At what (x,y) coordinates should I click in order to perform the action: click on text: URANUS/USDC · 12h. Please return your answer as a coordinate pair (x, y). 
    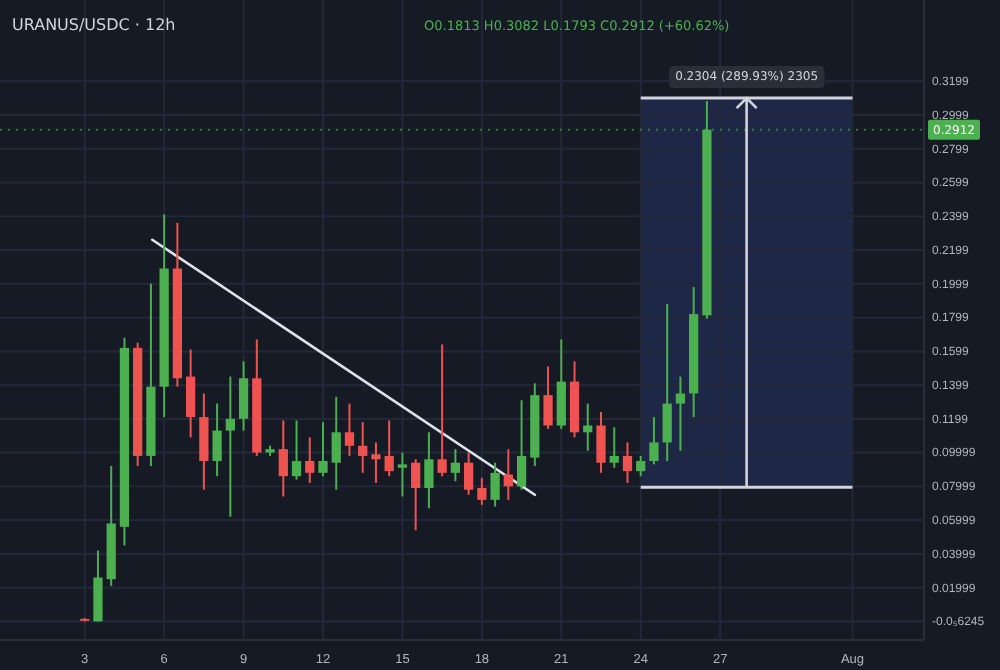
    Looking at the image, I should click on (94, 25).